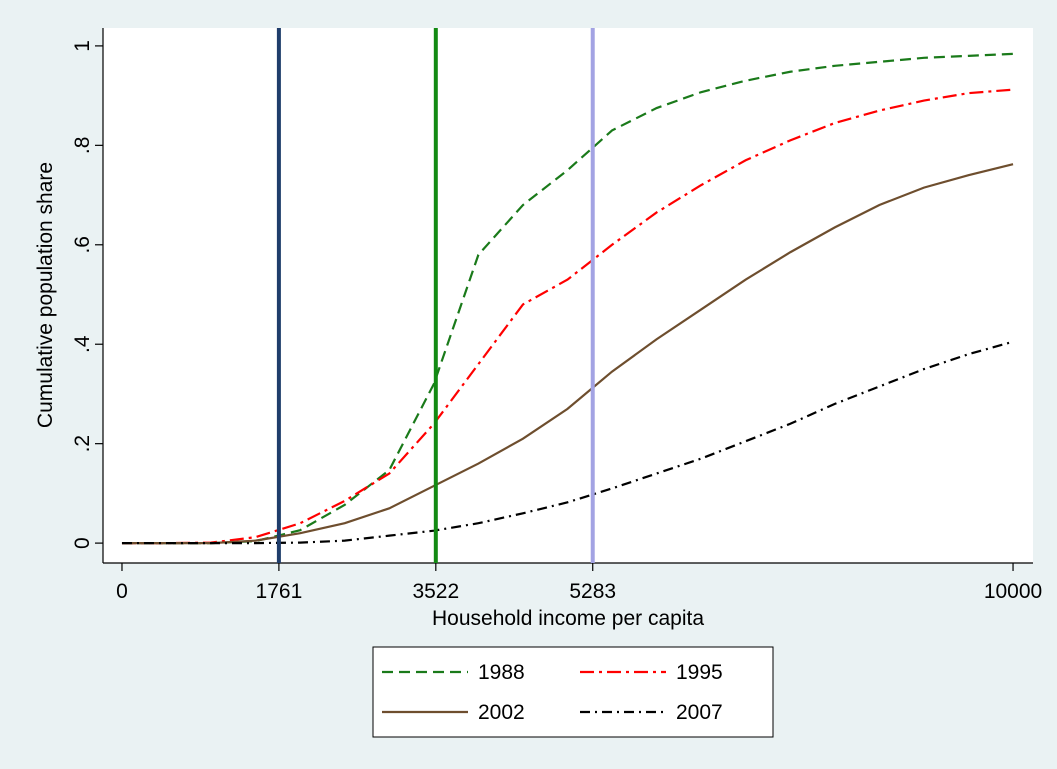  Describe the element at coordinates (279, 591) in the screenshot. I see `x-tick-label: 1761` at that location.